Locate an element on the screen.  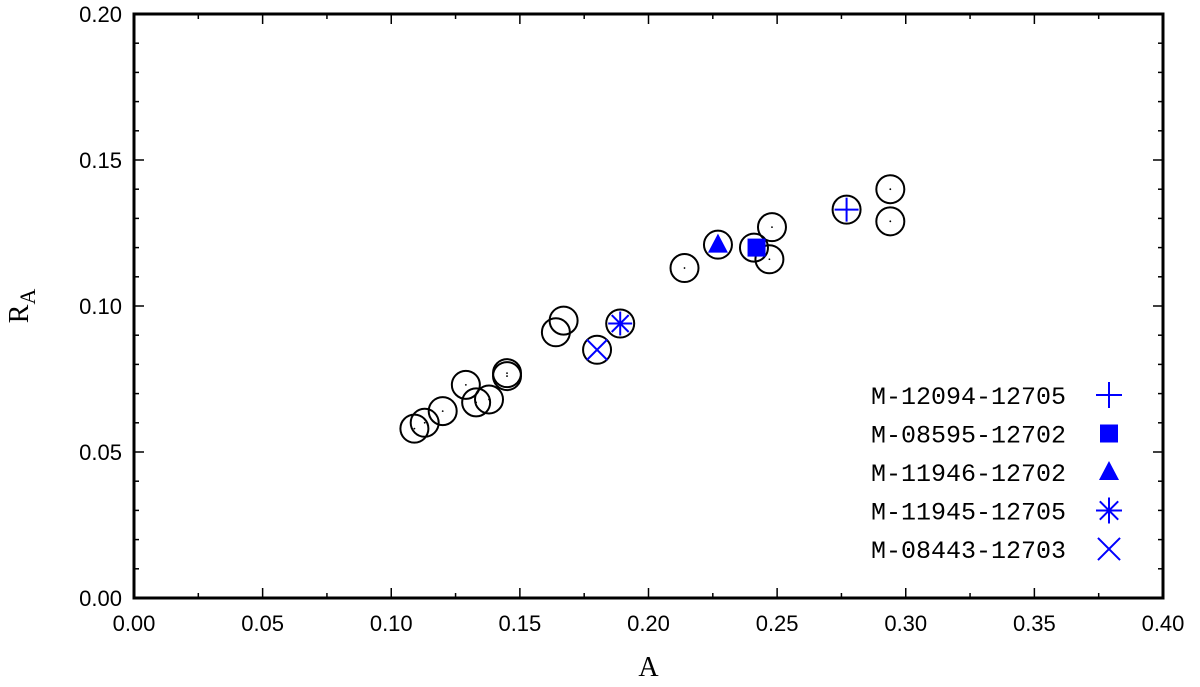
legend-item: M-12094-12705 is located at coordinates (996, 397).